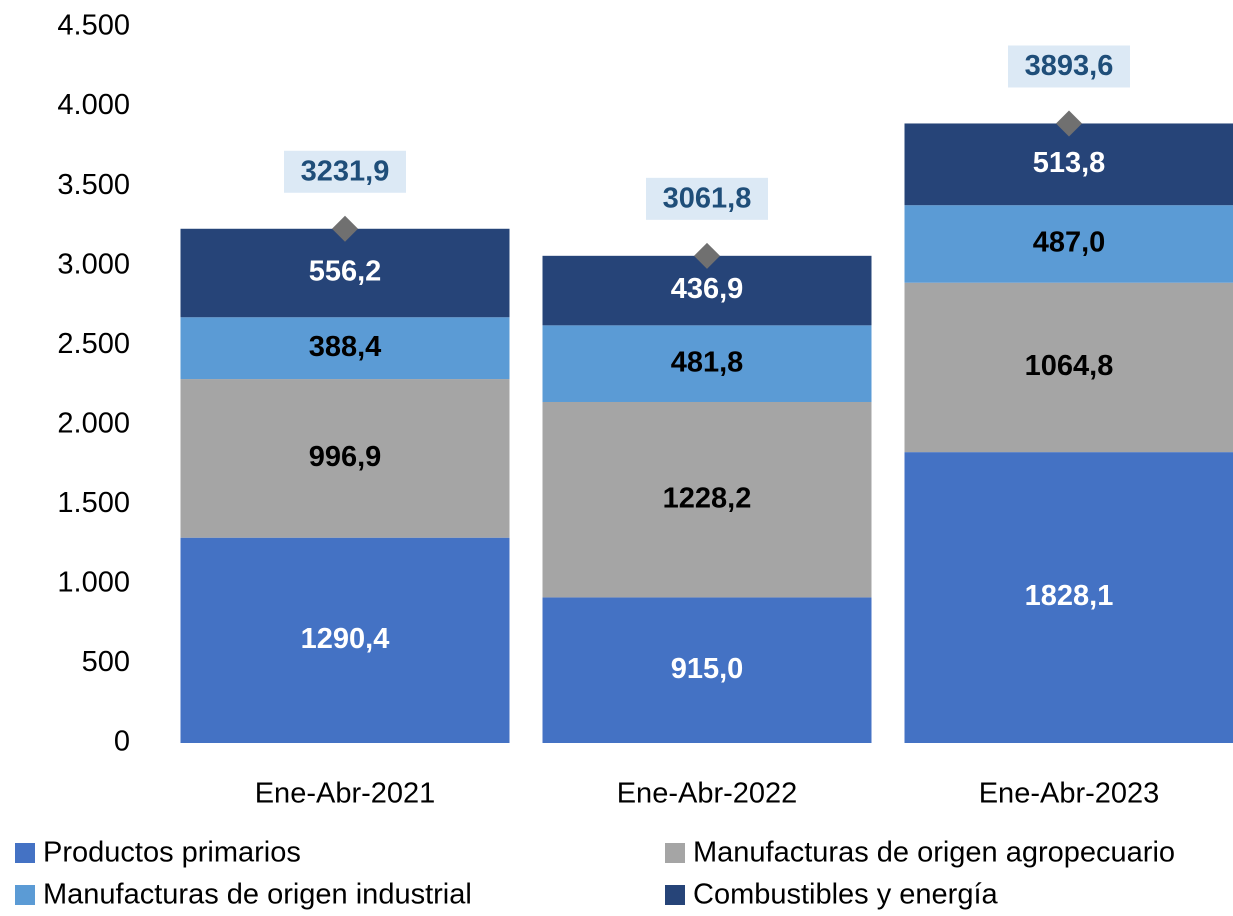  What do you see at coordinates (172, 853) in the screenshot?
I see `legend-label: Productos primarios` at bounding box center [172, 853].